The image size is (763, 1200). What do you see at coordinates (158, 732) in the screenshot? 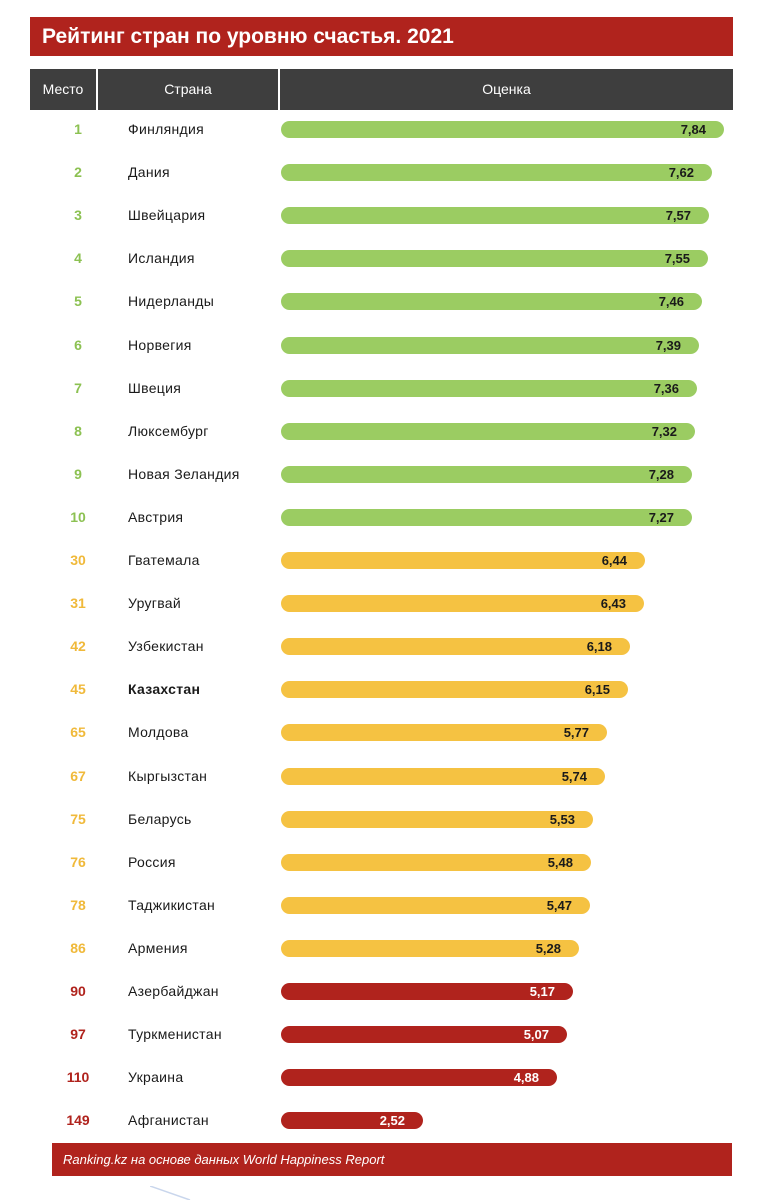
I see `country-label: Молдова` at bounding box center [158, 732].